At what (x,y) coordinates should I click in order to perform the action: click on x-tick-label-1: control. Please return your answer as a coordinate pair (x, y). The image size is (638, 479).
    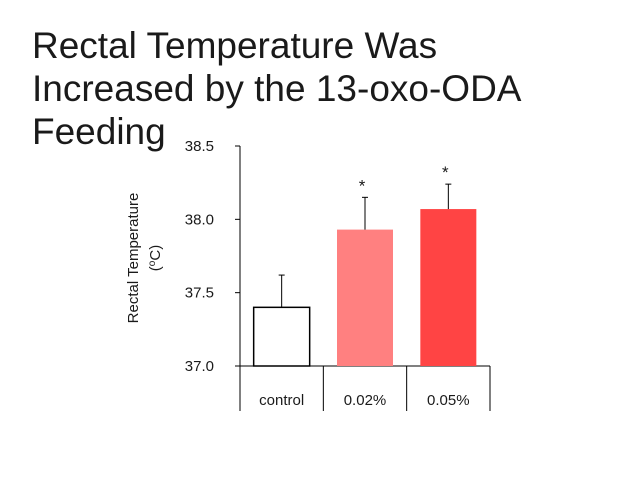
    Looking at the image, I should click on (281, 400).